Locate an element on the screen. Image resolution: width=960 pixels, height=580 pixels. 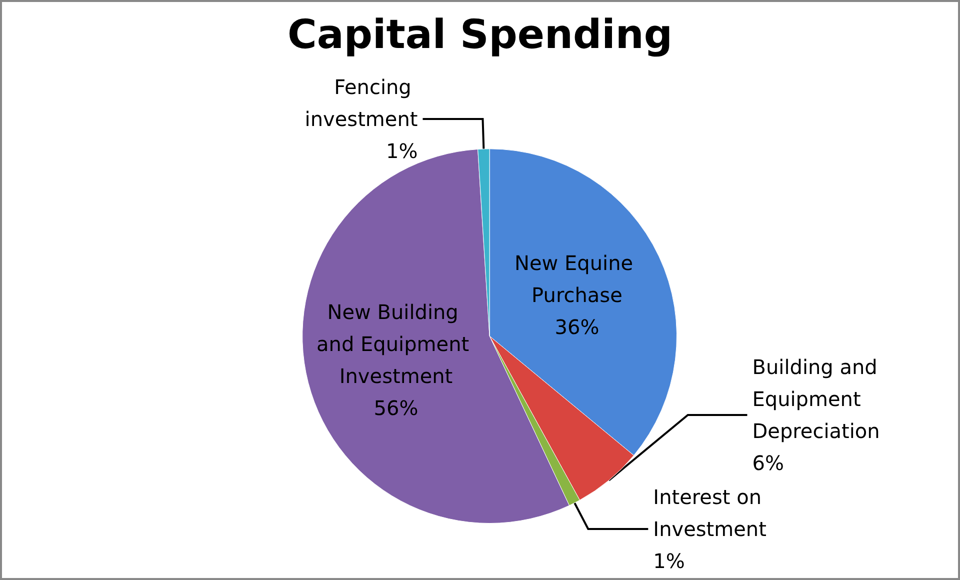
slice-label: New Building and Equipment Investment is located at coordinates (396, 344).